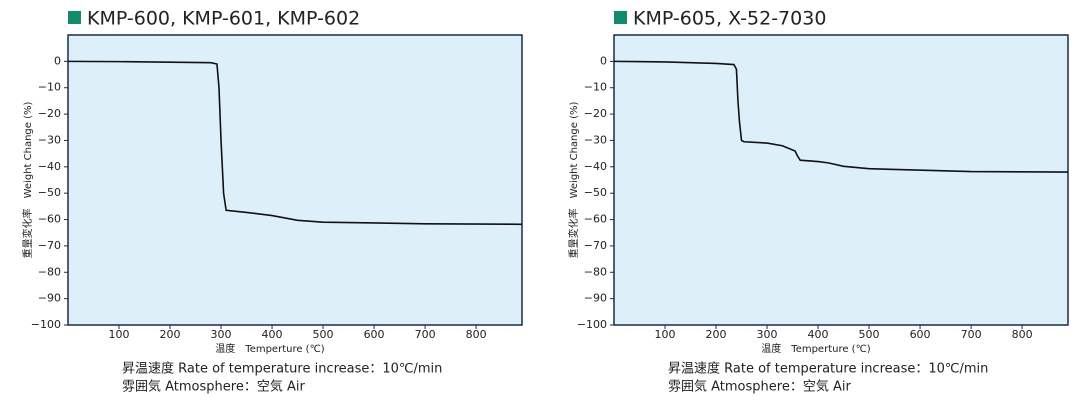 The image size is (1090, 402). I want to click on data-line, so click(841, 116).